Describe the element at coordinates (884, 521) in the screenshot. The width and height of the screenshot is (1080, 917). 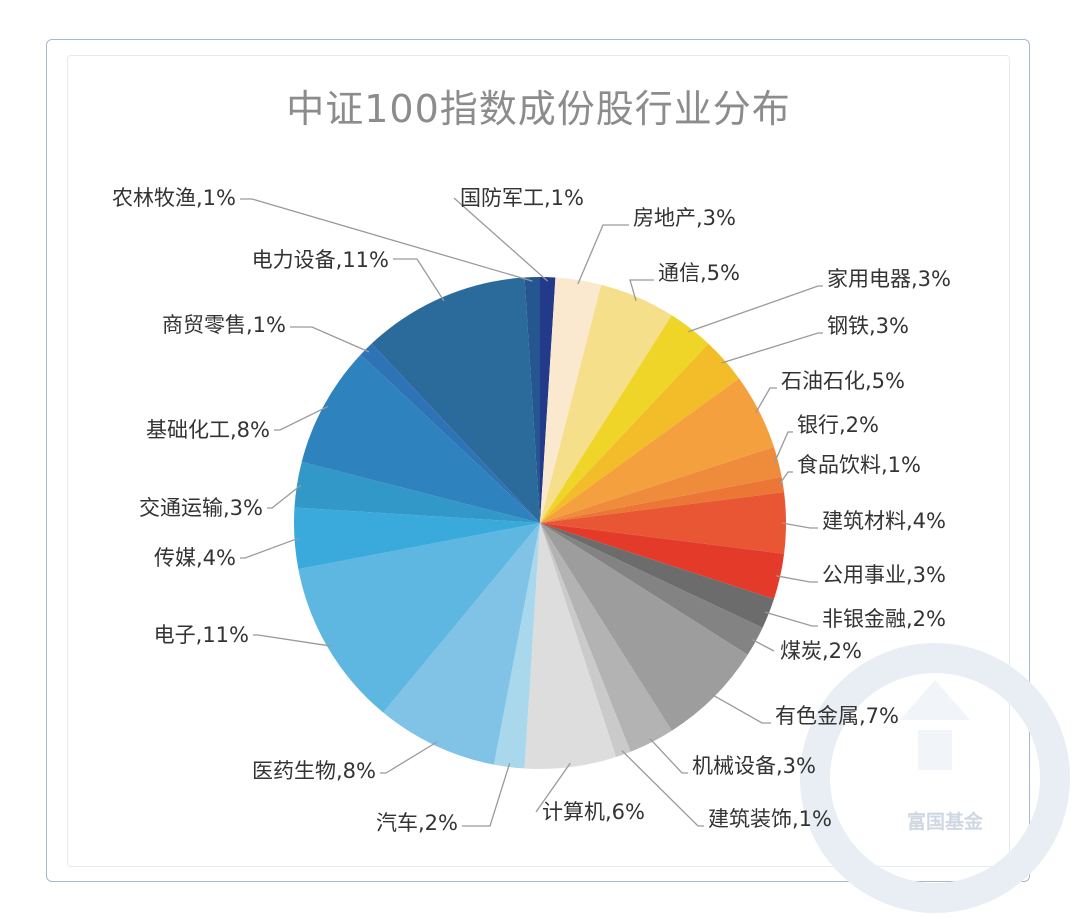
I see `slice-label: 建筑材料,4%` at that location.